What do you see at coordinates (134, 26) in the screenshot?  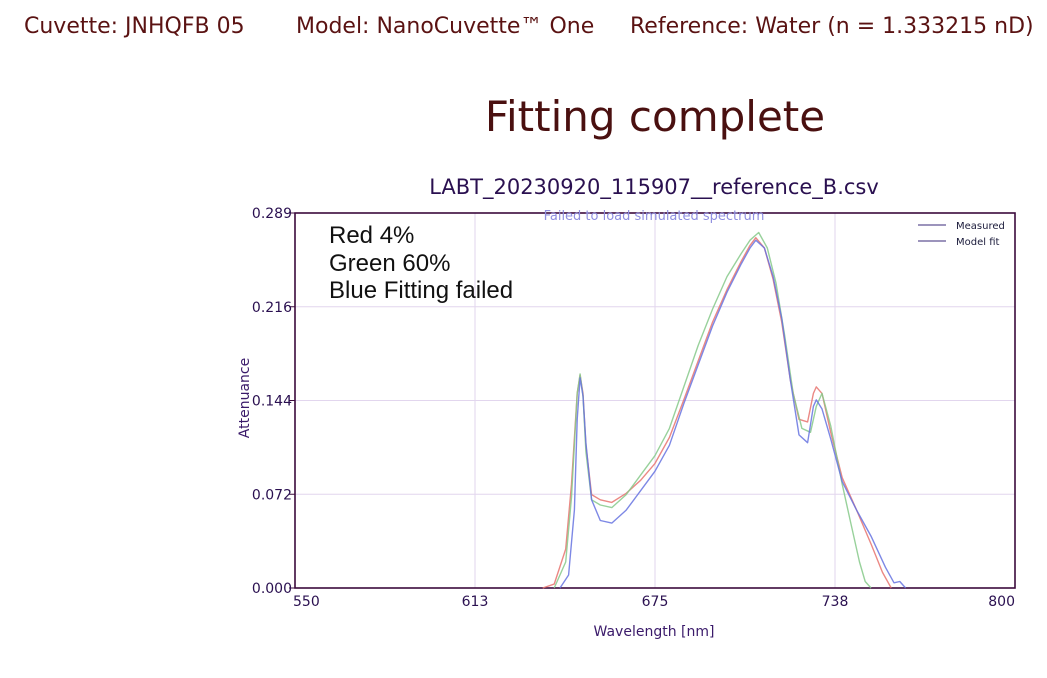 I see `cuvette-label: Cuvette: JNHQFB 05` at bounding box center [134, 26].